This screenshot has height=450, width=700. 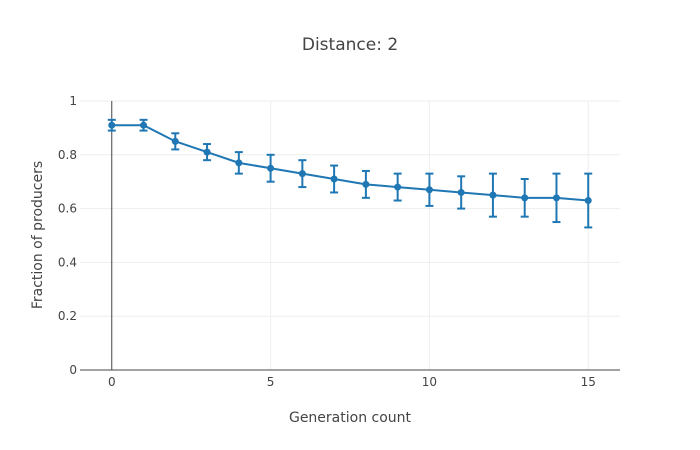 I want to click on y-tick-label: 0.8, so click(x=67, y=155).